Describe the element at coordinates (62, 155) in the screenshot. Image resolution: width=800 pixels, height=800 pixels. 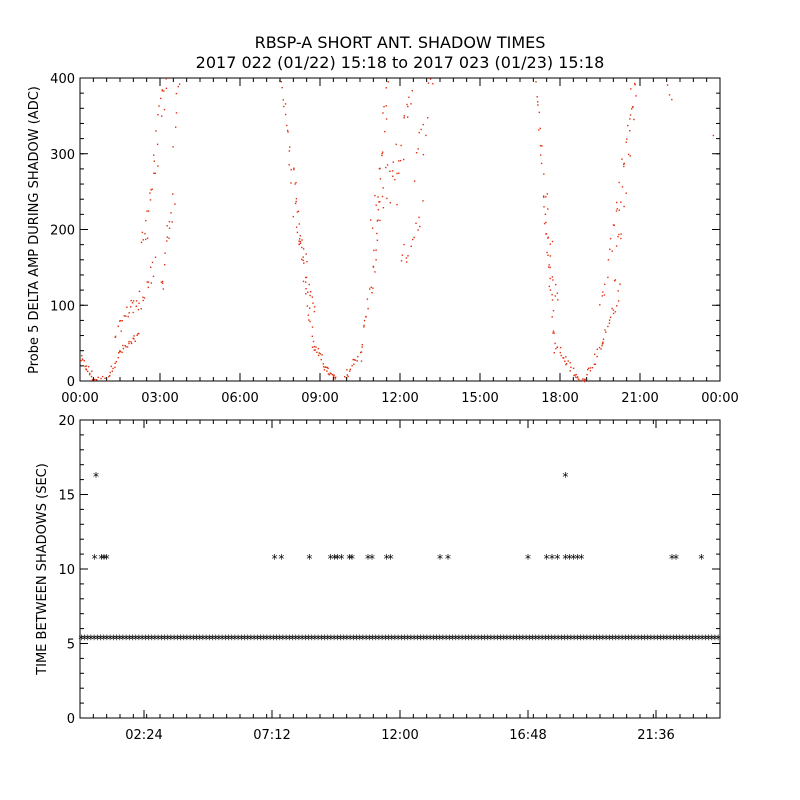
I see `y-tick-label: 300` at that location.